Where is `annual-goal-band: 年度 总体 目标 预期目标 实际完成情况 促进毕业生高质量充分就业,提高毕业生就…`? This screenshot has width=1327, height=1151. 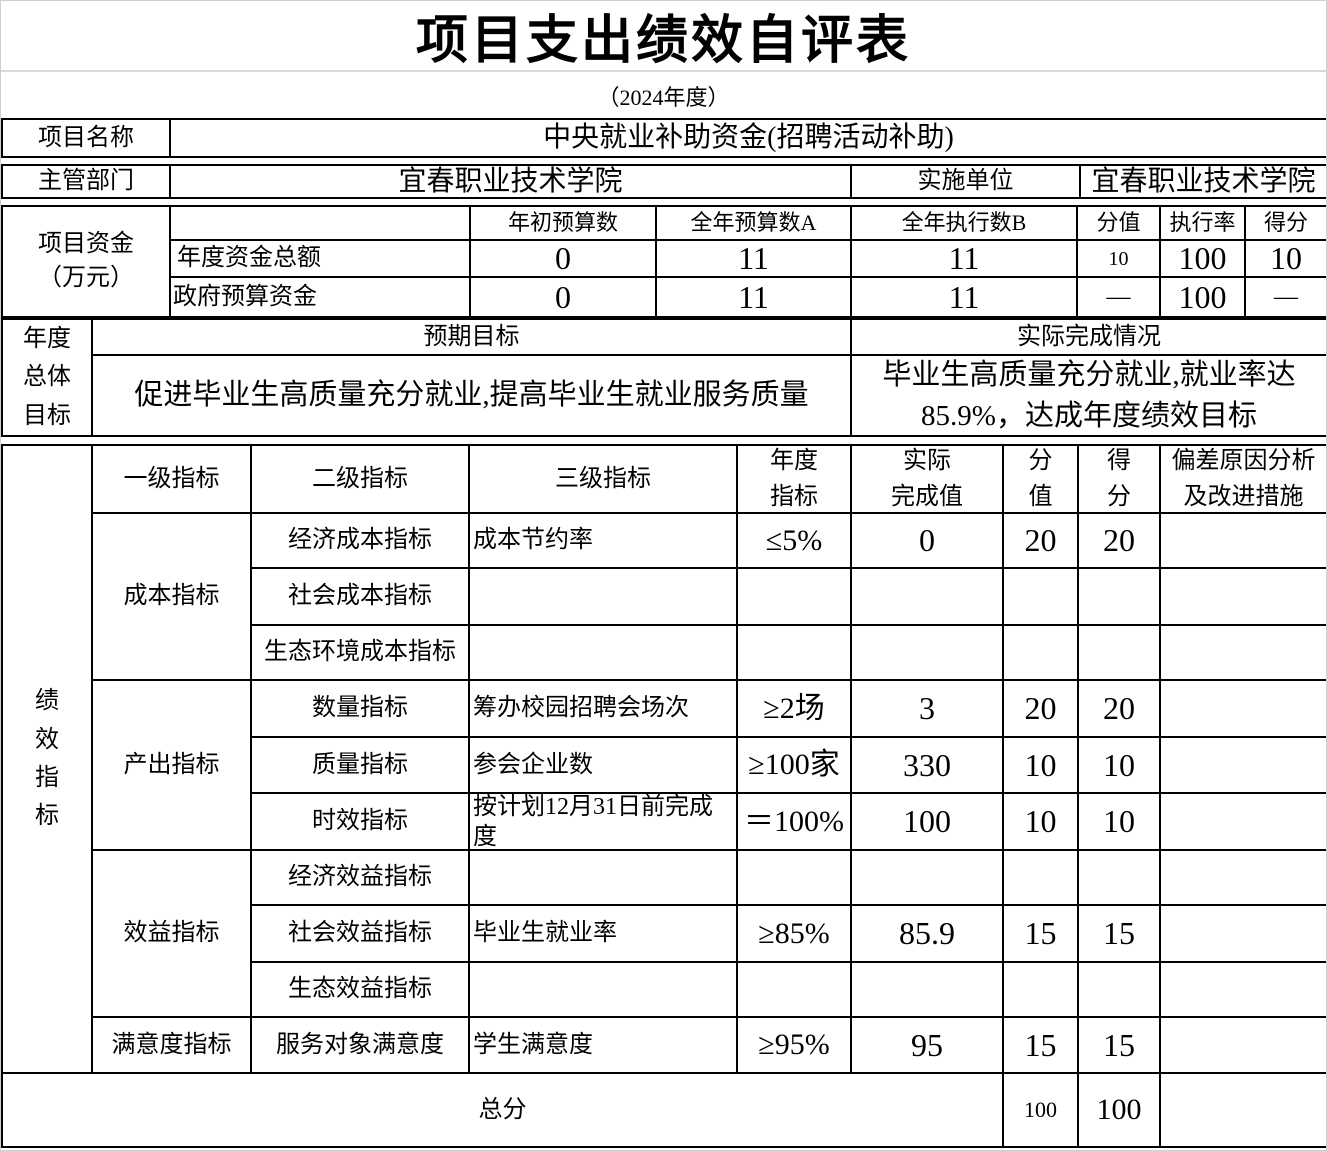
annual-goal-band: 年度 总体 目标 预期目标 实际完成情况 促进毕业生高质量充分就业,提高毕业生就… is located at coordinates (663, 377).